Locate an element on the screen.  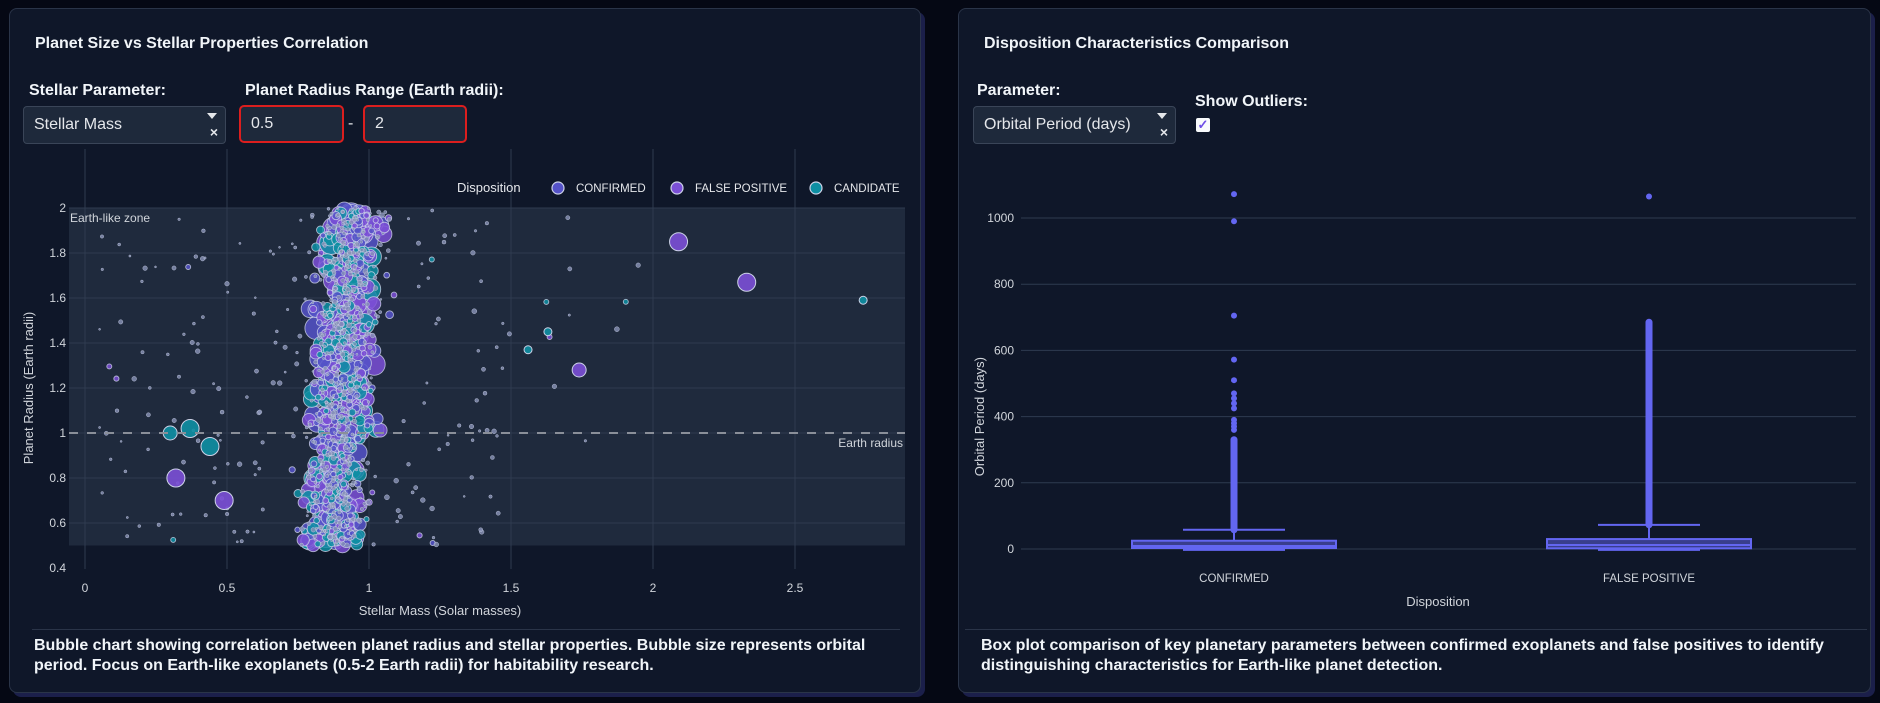
parameter-dropdown: Orbital Period (days) × is located at coordinates (1074, 125).